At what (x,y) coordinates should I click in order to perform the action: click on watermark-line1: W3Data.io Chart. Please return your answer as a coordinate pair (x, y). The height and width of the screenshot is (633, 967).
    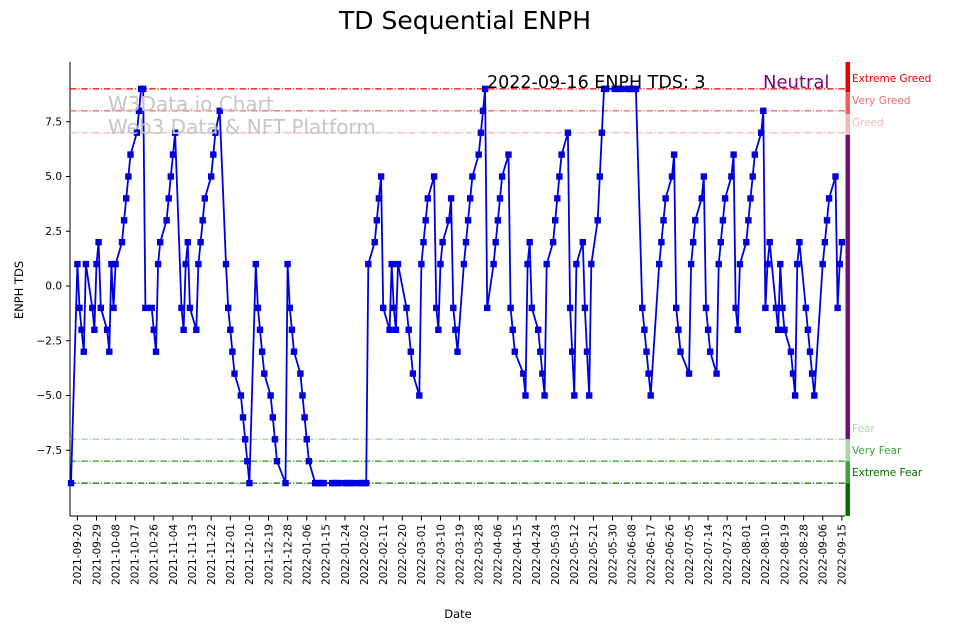
    Looking at the image, I should click on (191, 104).